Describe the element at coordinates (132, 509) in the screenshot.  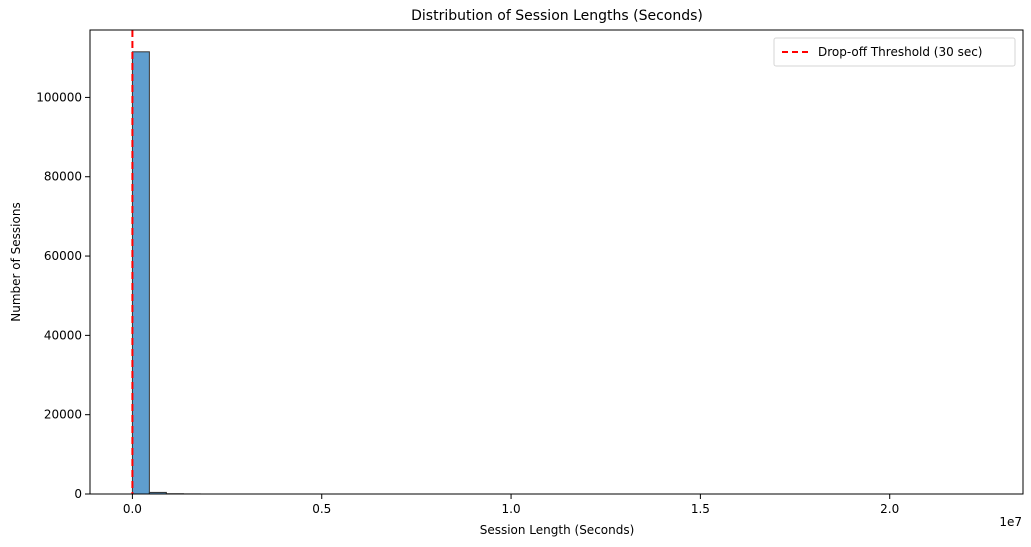
I see `x-tick-label-1: 0.0` at that location.